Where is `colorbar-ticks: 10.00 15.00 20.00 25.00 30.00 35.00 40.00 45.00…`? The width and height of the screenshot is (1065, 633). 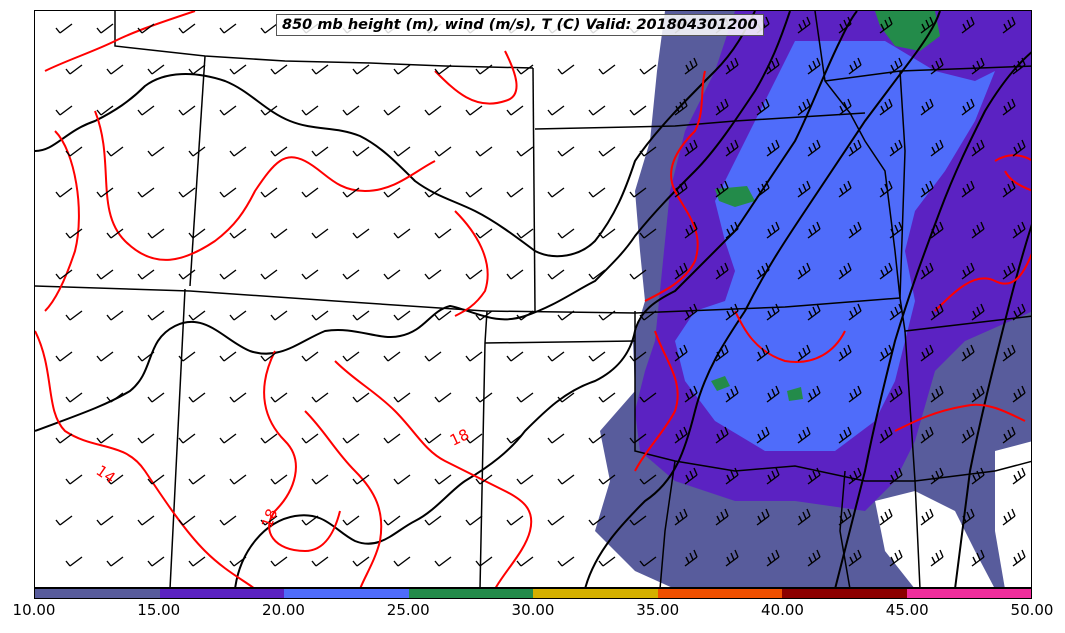 colorbar-ticks: 10.00 15.00 20.00 25.00 30.00 35.00 40.00 45.00… is located at coordinates (533, 612).